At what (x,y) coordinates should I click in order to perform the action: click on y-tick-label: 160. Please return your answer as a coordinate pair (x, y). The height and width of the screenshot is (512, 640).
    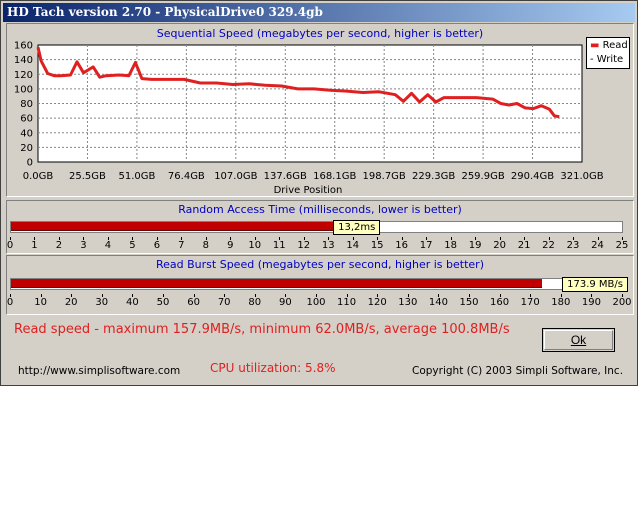
    Looking at the image, I should click on (23, 46).